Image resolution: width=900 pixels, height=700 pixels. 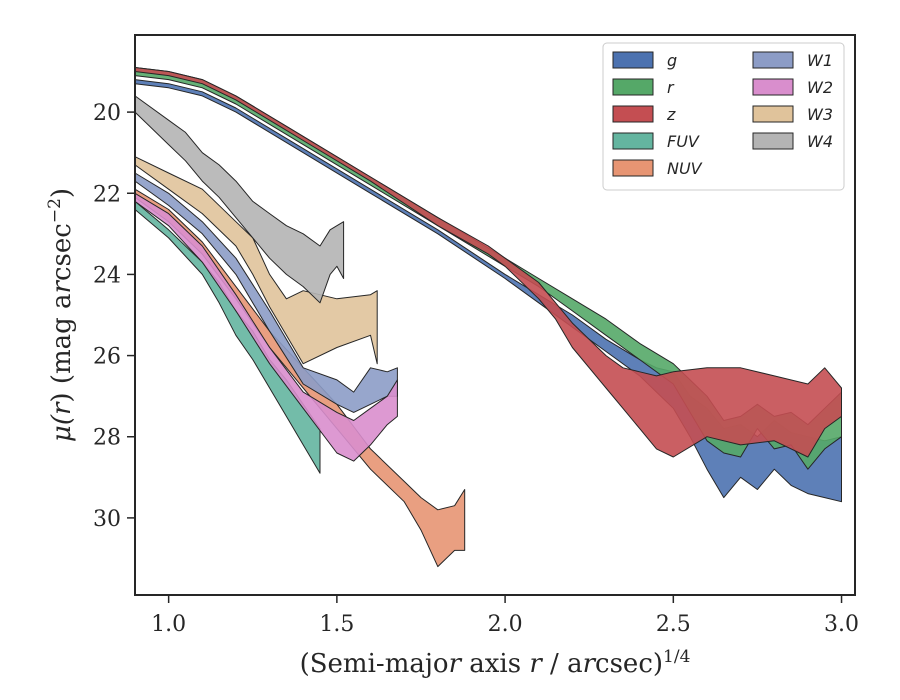 What do you see at coordinates (723, 116) in the screenshot?
I see `legend: grz FUV NUV W1 W2 W3 W4` at bounding box center [723, 116].